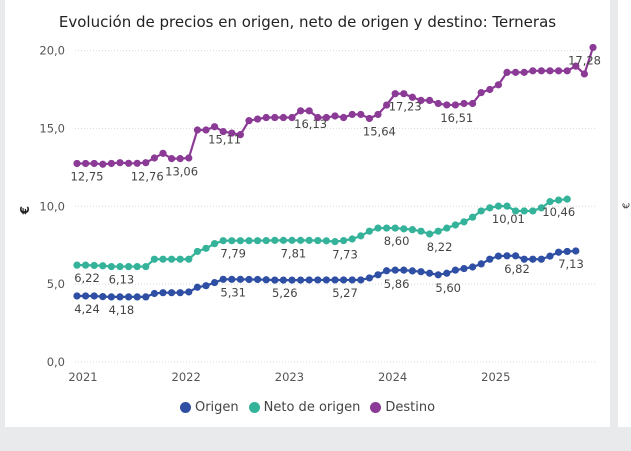  What do you see at coordinates (312, 407) in the screenshot?
I see `legend-label: Neto de origen` at bounding box center [312, 407].